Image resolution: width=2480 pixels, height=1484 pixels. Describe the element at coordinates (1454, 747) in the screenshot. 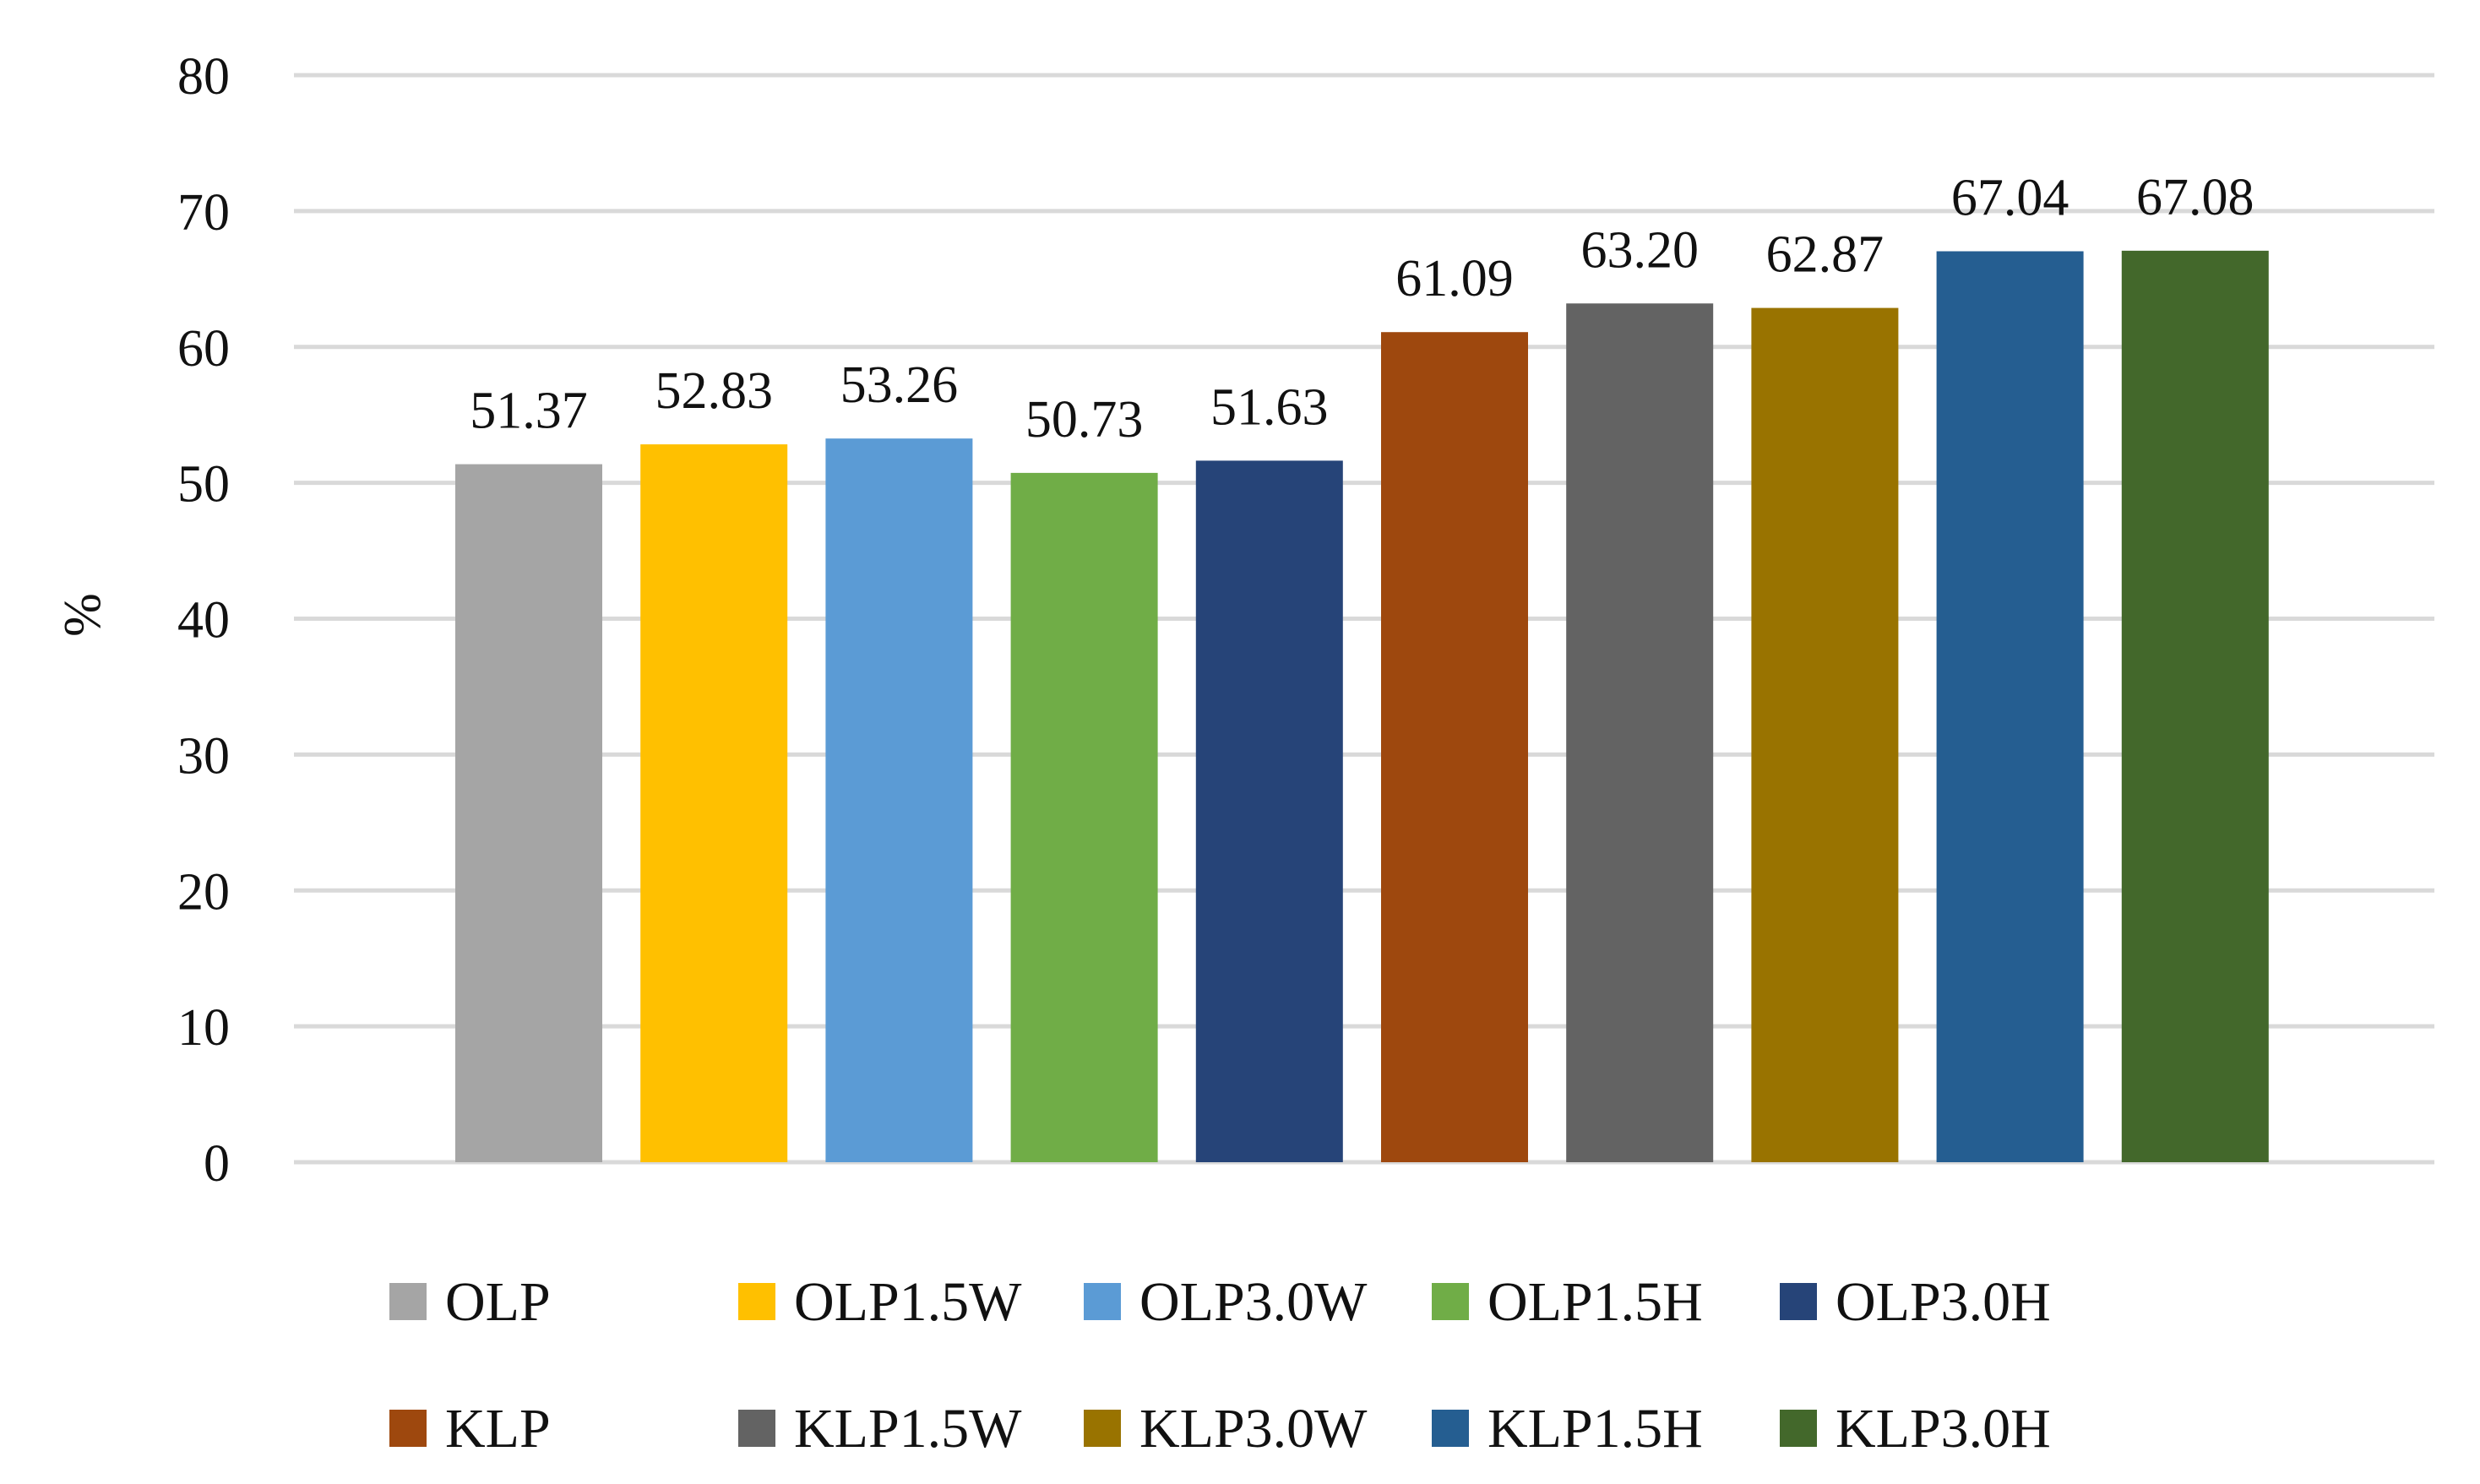

I see `bar-klp` at that location.